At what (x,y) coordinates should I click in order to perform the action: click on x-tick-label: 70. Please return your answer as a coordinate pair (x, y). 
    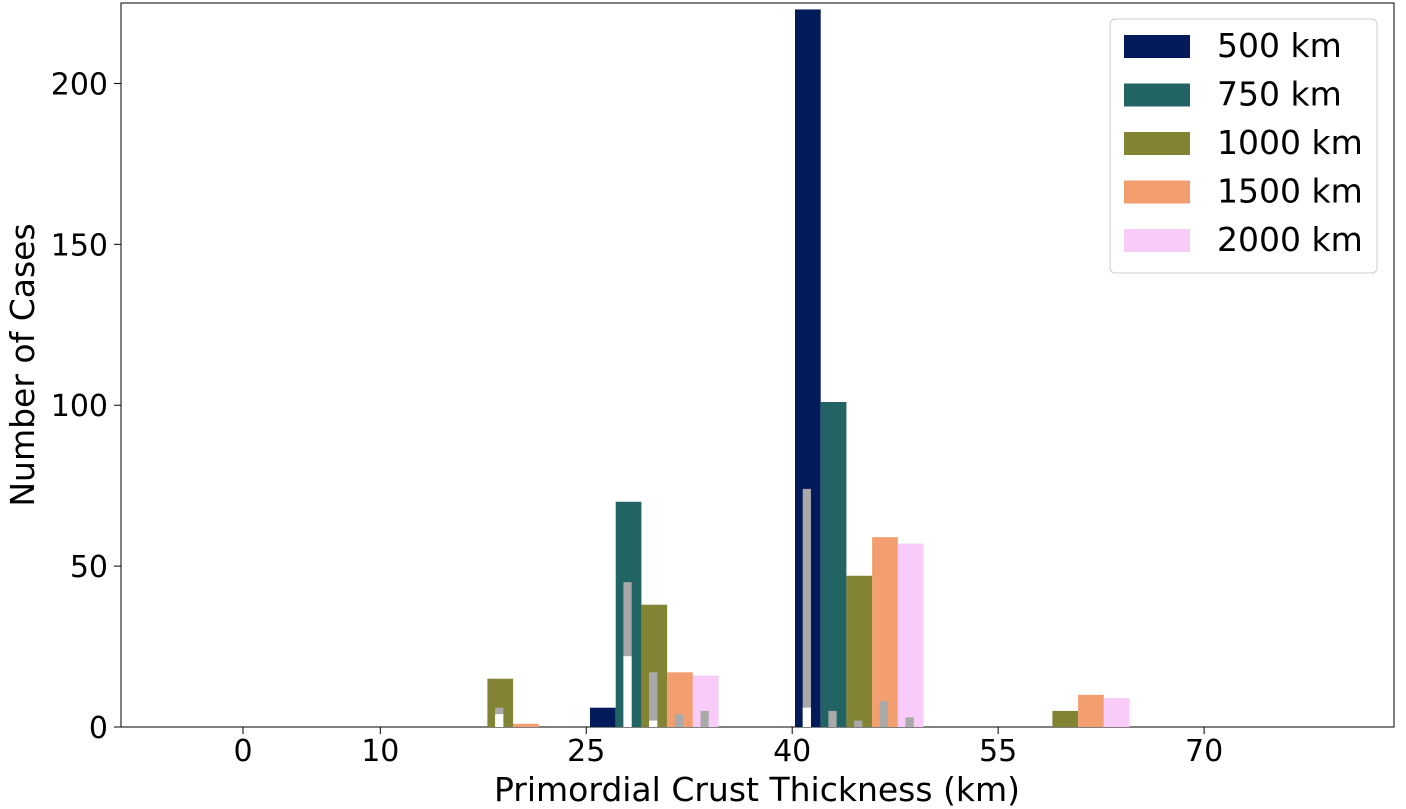
    Looking at the image, I should click on (1204, 751).